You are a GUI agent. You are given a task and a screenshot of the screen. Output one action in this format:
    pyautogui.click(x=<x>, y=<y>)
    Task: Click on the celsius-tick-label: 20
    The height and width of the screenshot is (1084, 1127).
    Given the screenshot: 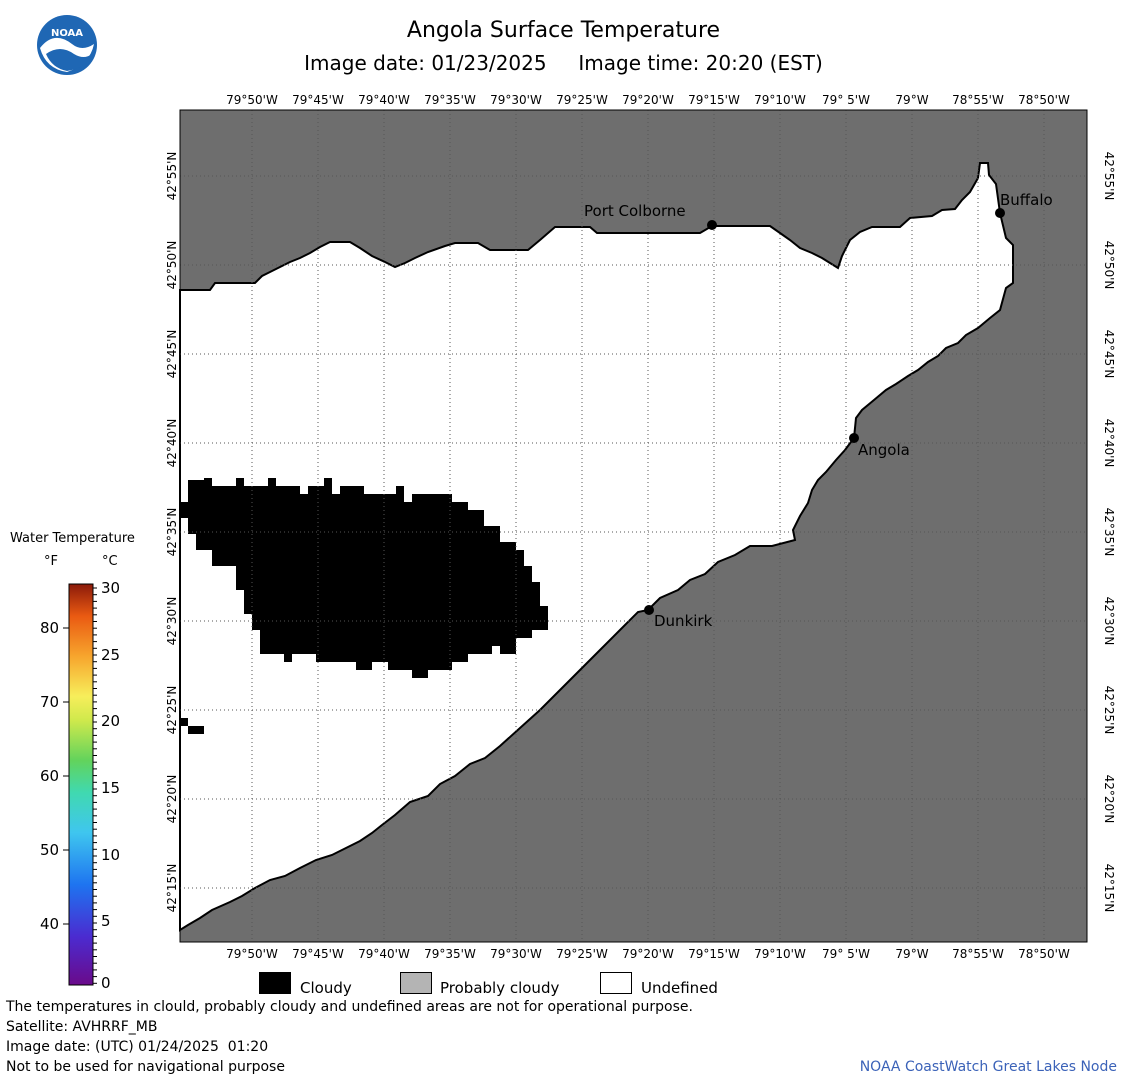 What is the action you would take?
    pyautogui.click(x=110, y=721)
    